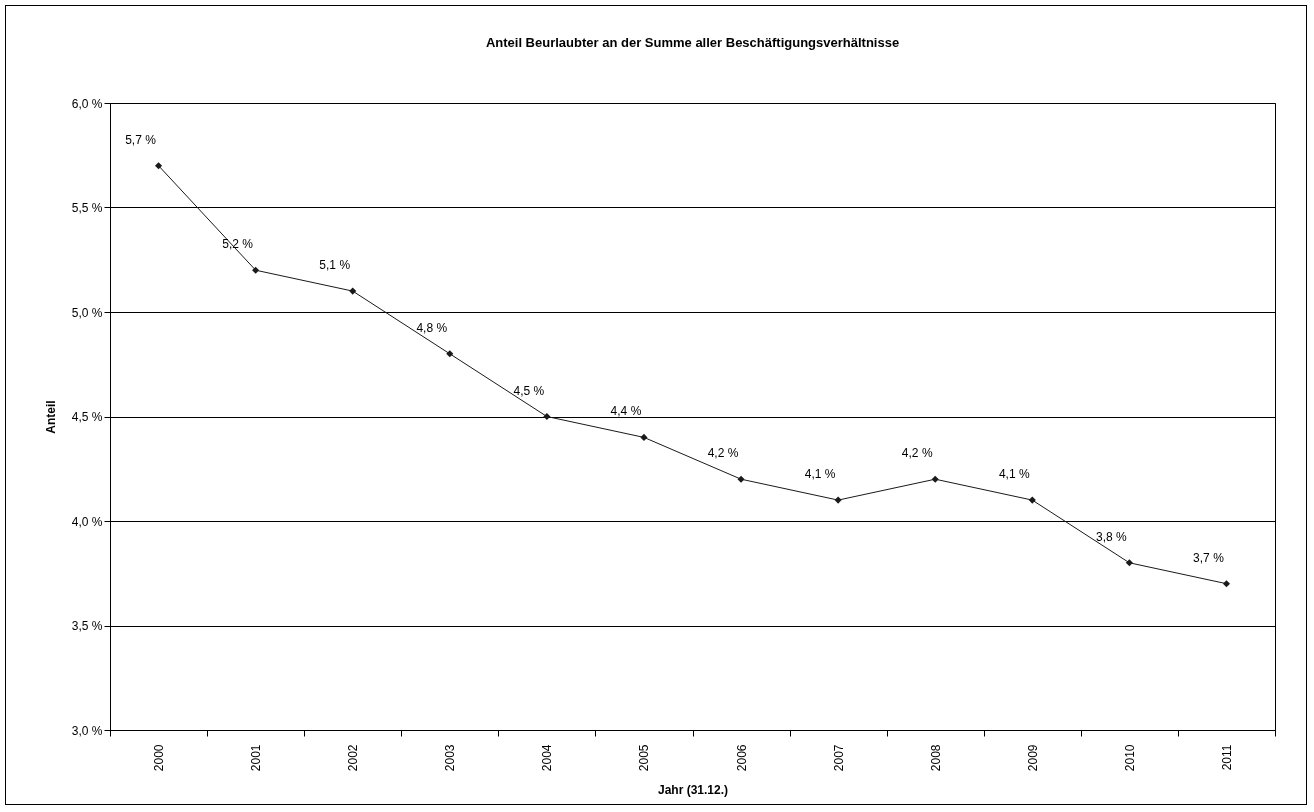 This screenshot has width=1314, height=812. I want to click on x-tick-label: 2008, so click(935, 758).